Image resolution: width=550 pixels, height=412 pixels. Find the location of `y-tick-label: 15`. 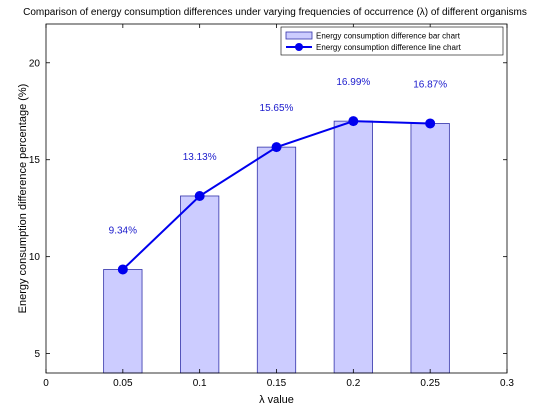

y-tick-label: 15 is located at coordinates (35, 160).